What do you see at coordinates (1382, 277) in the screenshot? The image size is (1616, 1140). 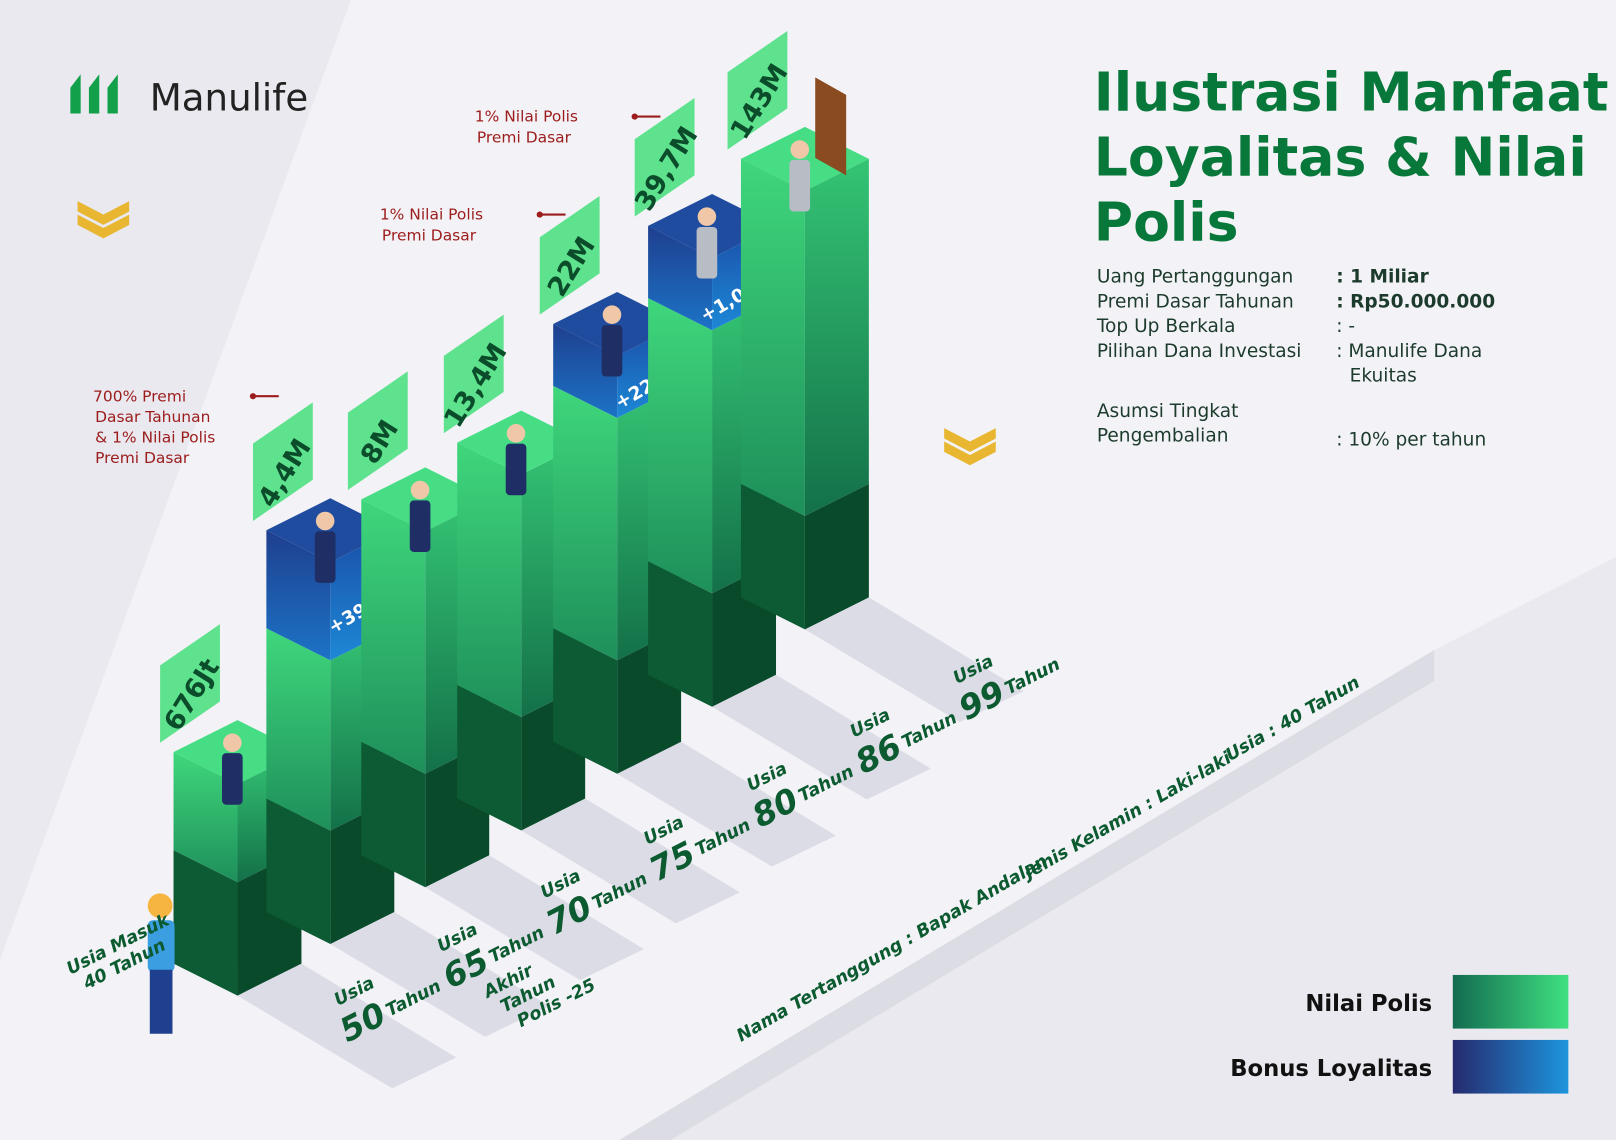 I see `detail-value: : 1 Miliar` at bounding box center [1382, 277].